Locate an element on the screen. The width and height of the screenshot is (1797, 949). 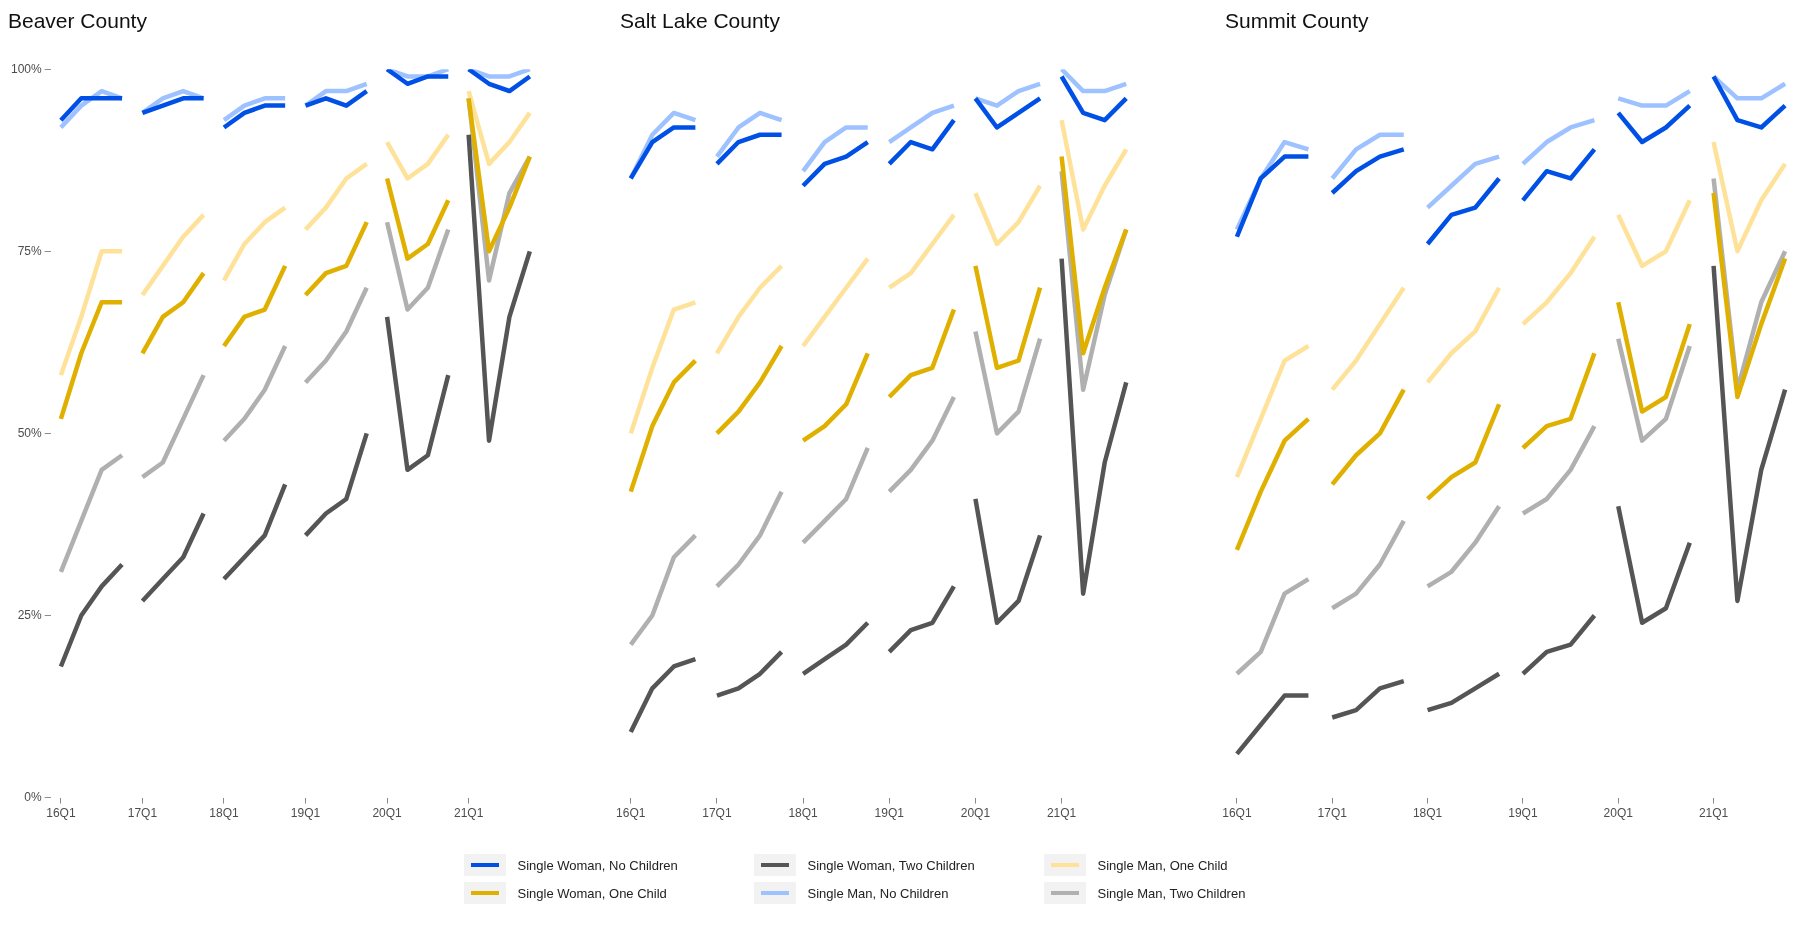
y-tick-label: 100% is located at coordinates (26, 68).